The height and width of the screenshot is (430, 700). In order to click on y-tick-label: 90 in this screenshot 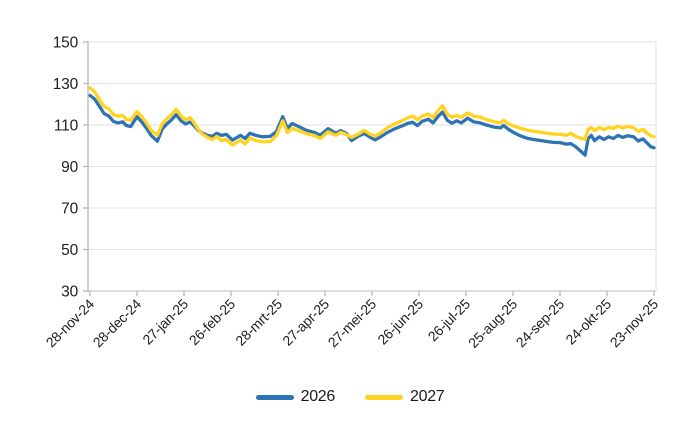, I will do `click(69, 167)`.